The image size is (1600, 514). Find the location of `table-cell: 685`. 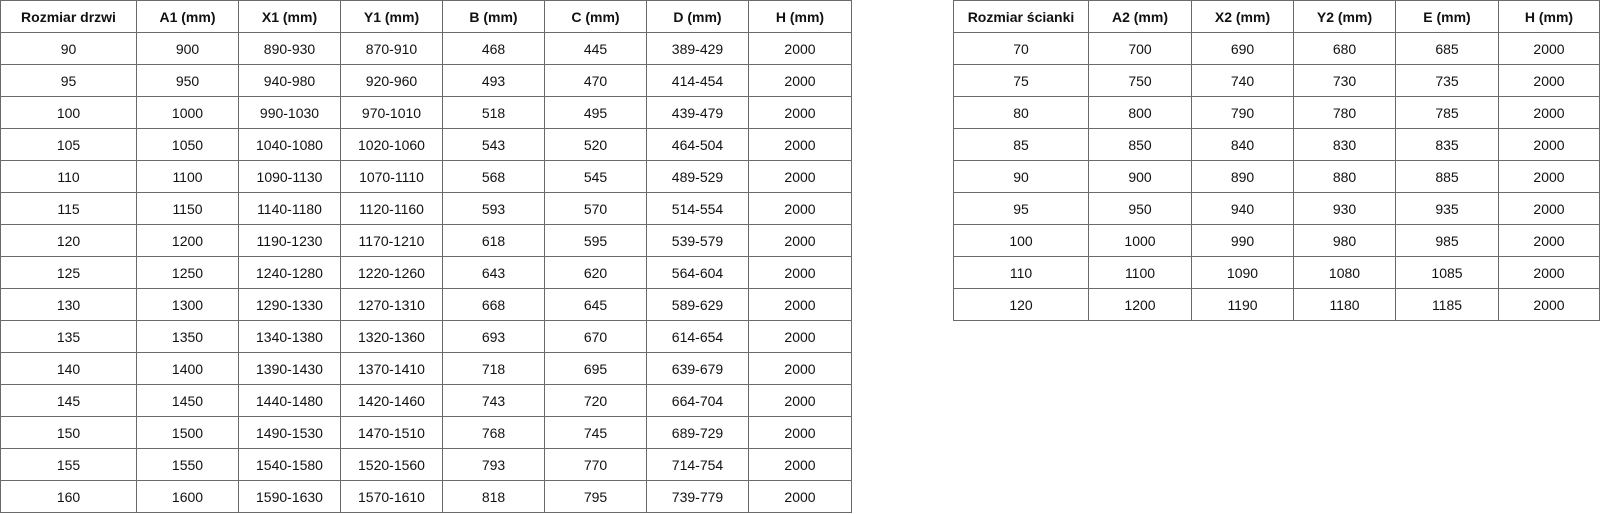

table-cell: 685 is located at coordinates (1447, 48).